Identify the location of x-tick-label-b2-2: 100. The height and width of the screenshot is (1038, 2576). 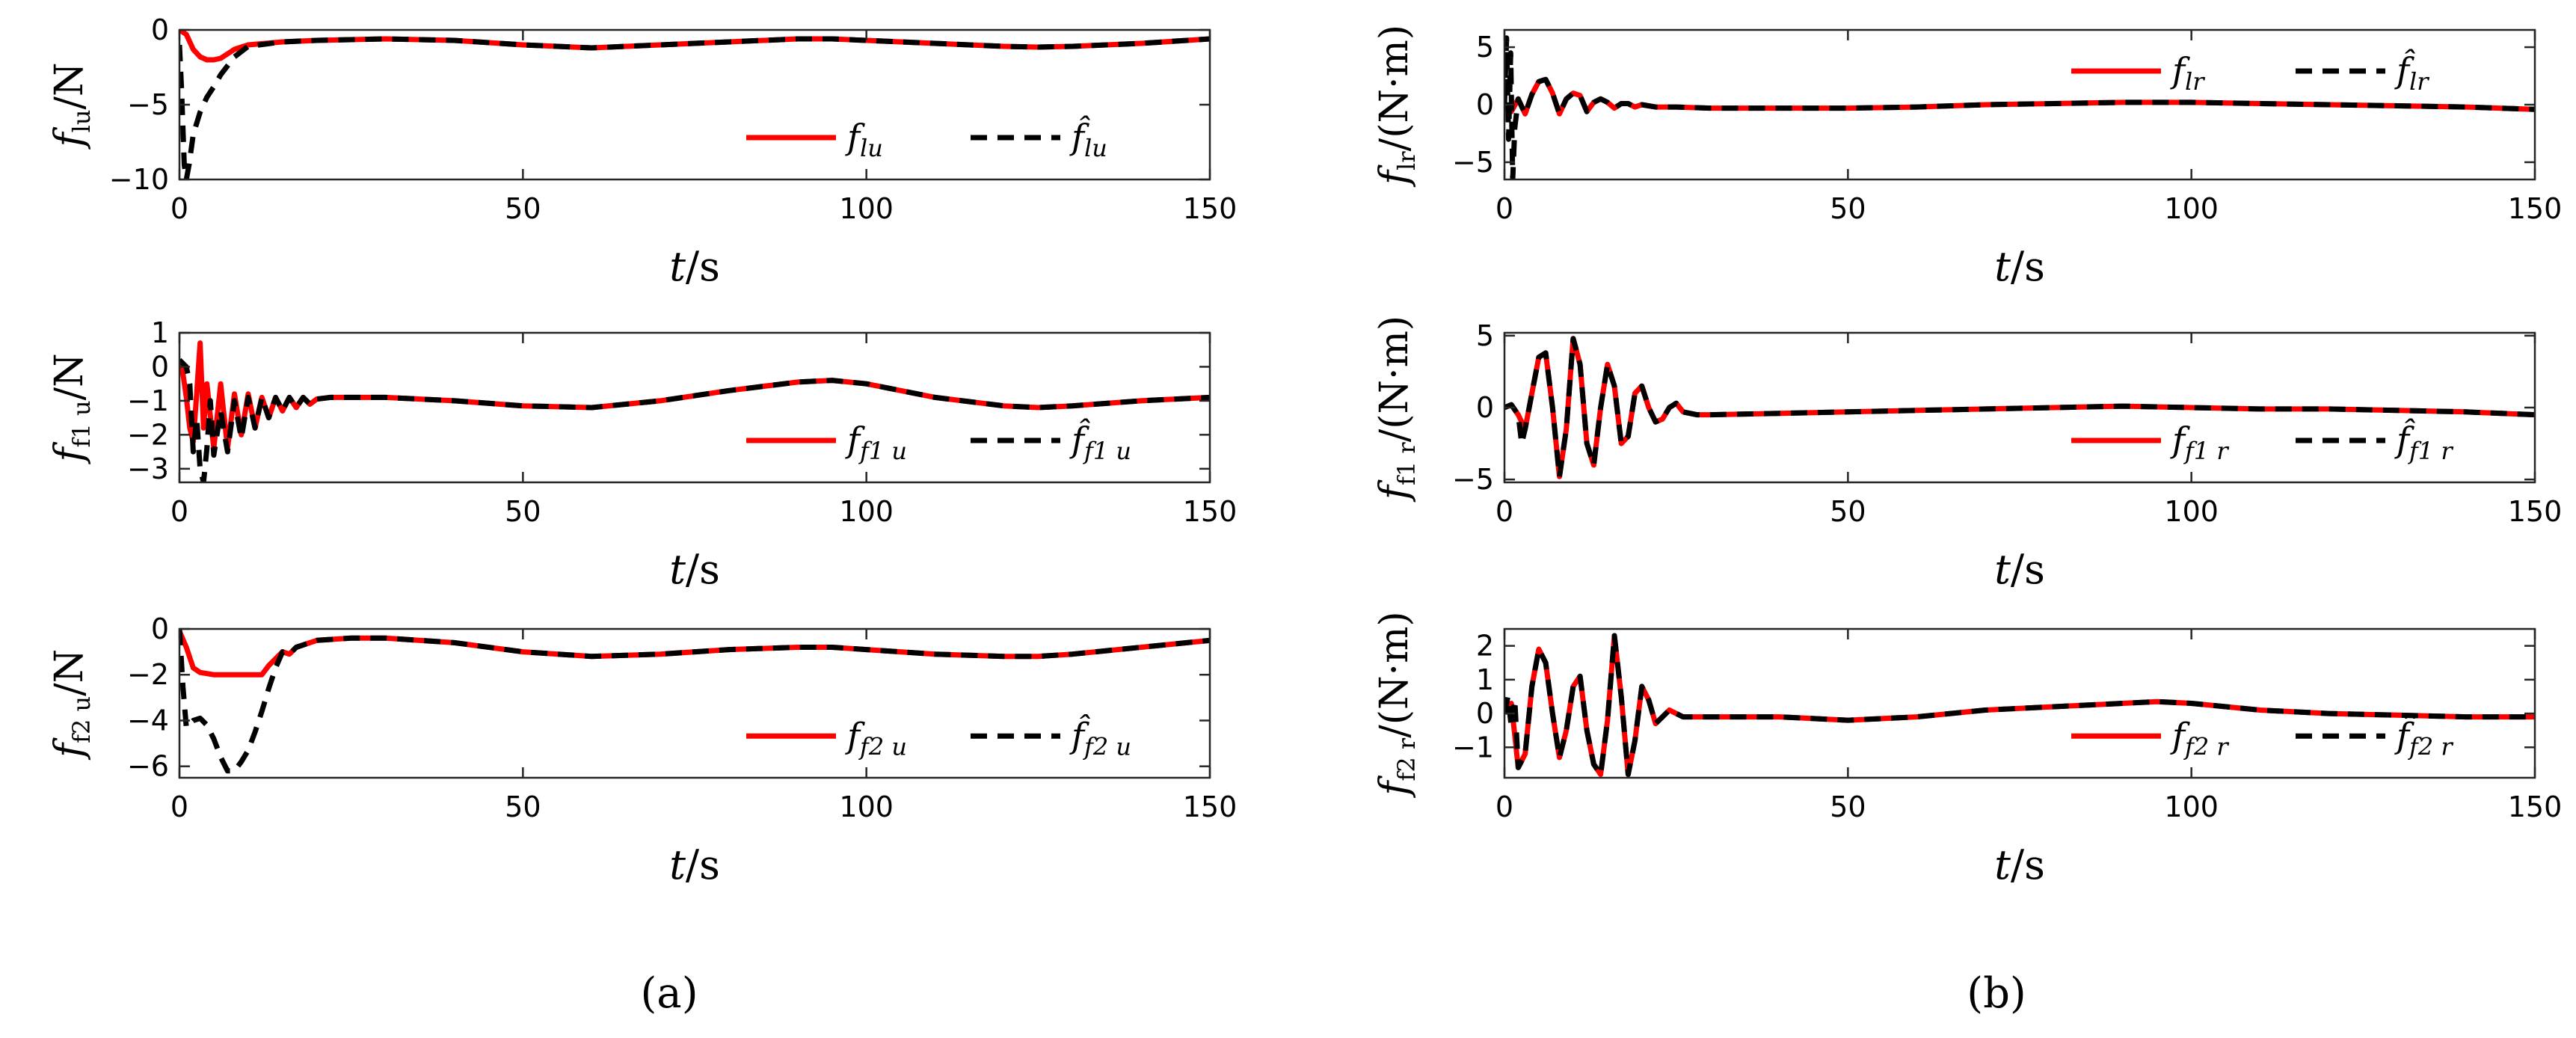
(2191, 512).